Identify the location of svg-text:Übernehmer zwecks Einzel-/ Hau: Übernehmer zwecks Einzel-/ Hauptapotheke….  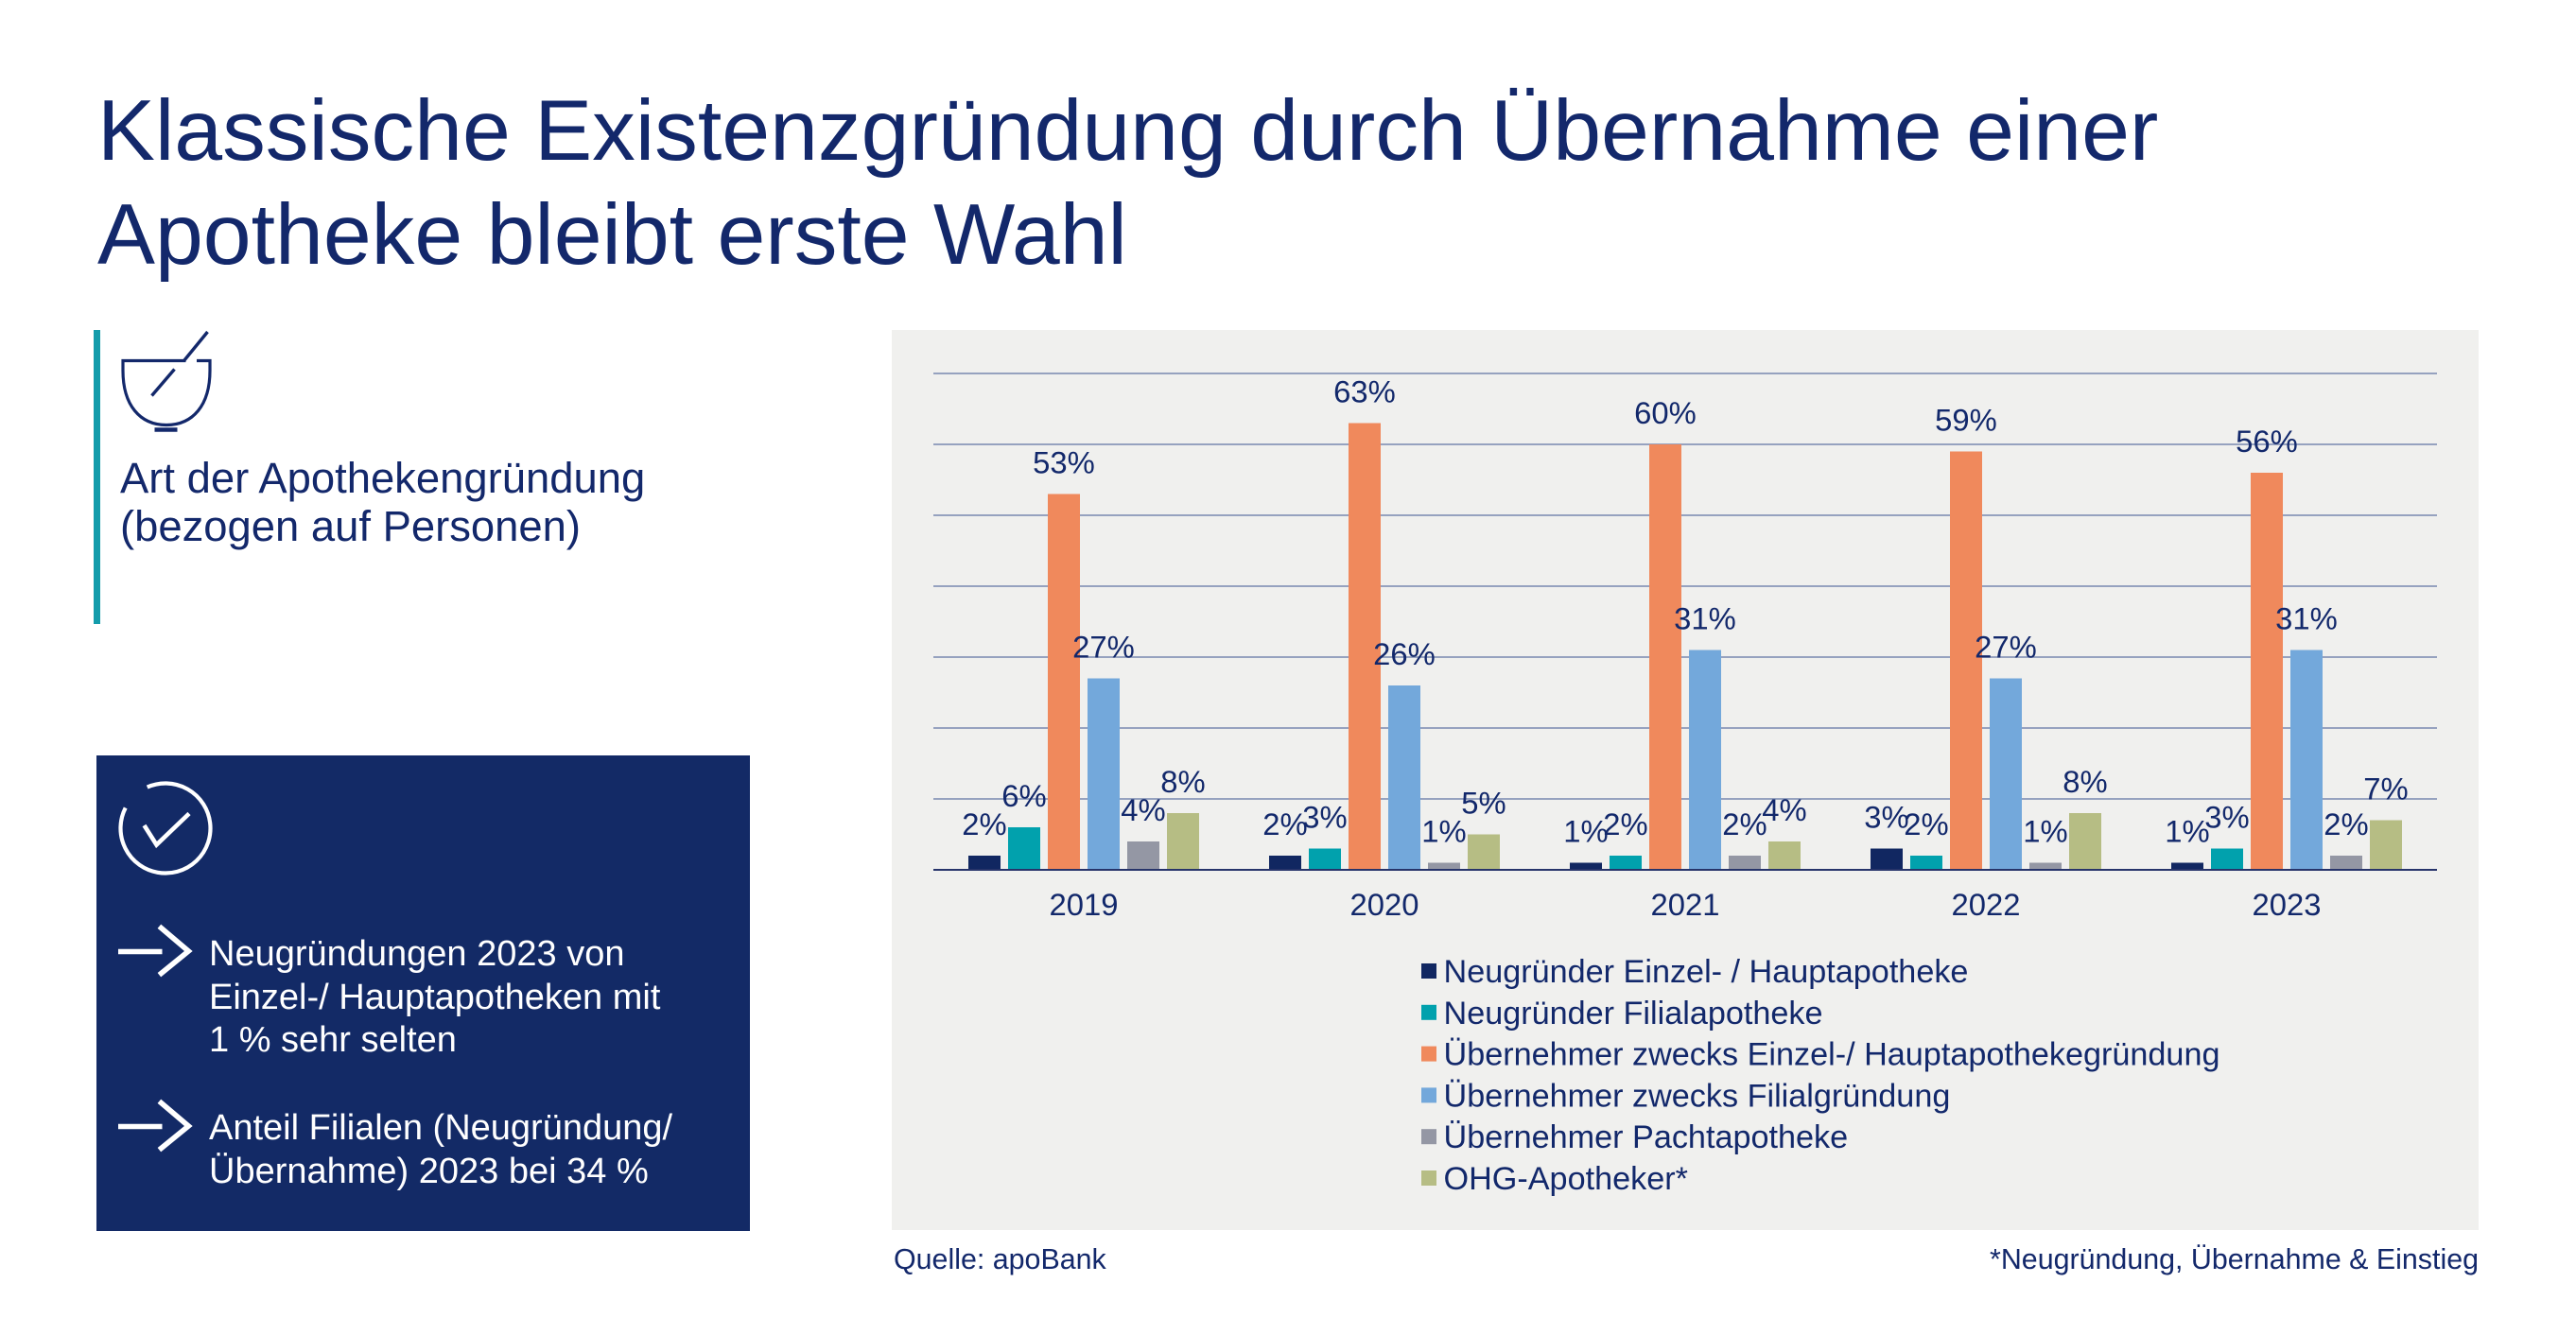
(1832, 1055).